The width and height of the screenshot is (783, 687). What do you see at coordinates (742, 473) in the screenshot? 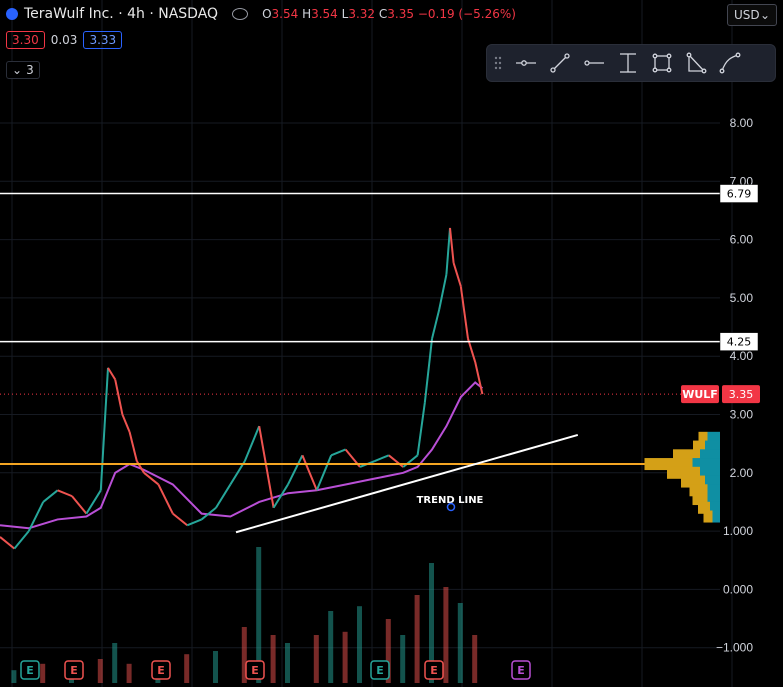
I see `y-tick-label: 2.00` at bounding box center [742, 473].